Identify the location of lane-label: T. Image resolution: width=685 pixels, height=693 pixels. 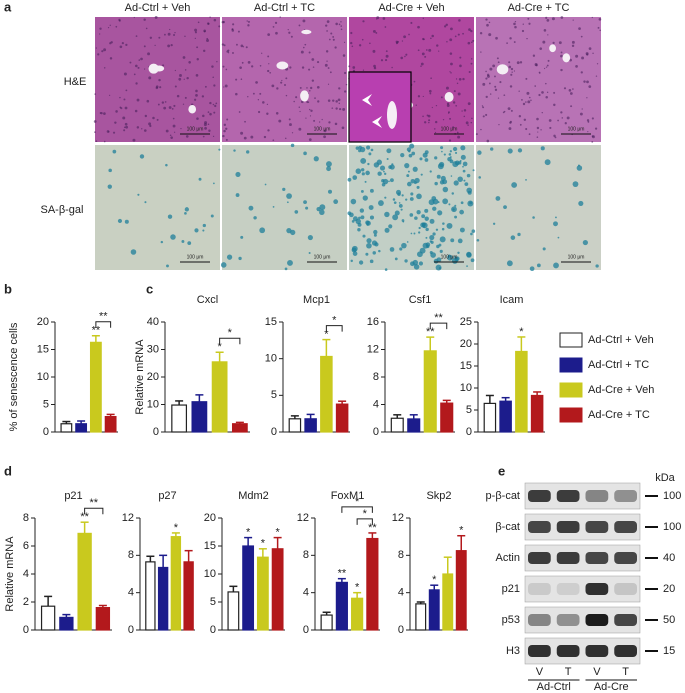
(568, 672).